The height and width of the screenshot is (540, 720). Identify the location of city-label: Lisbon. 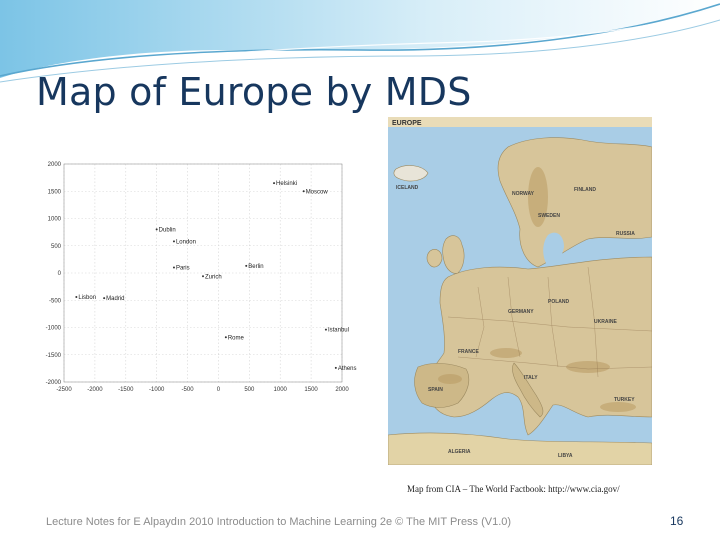
(87, 298).